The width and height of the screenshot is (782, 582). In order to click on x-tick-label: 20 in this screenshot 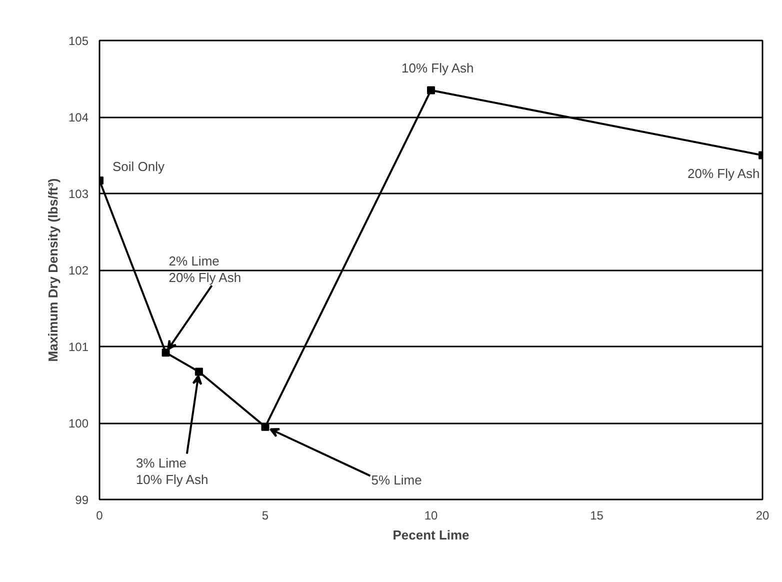, I will do `click(763, 515)`.